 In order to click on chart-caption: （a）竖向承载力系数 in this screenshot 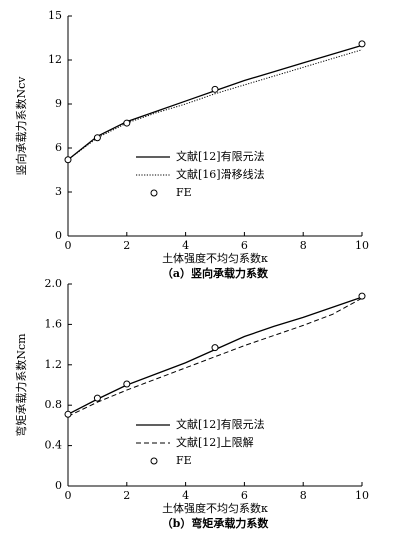, I will do `click(215, 273)`.